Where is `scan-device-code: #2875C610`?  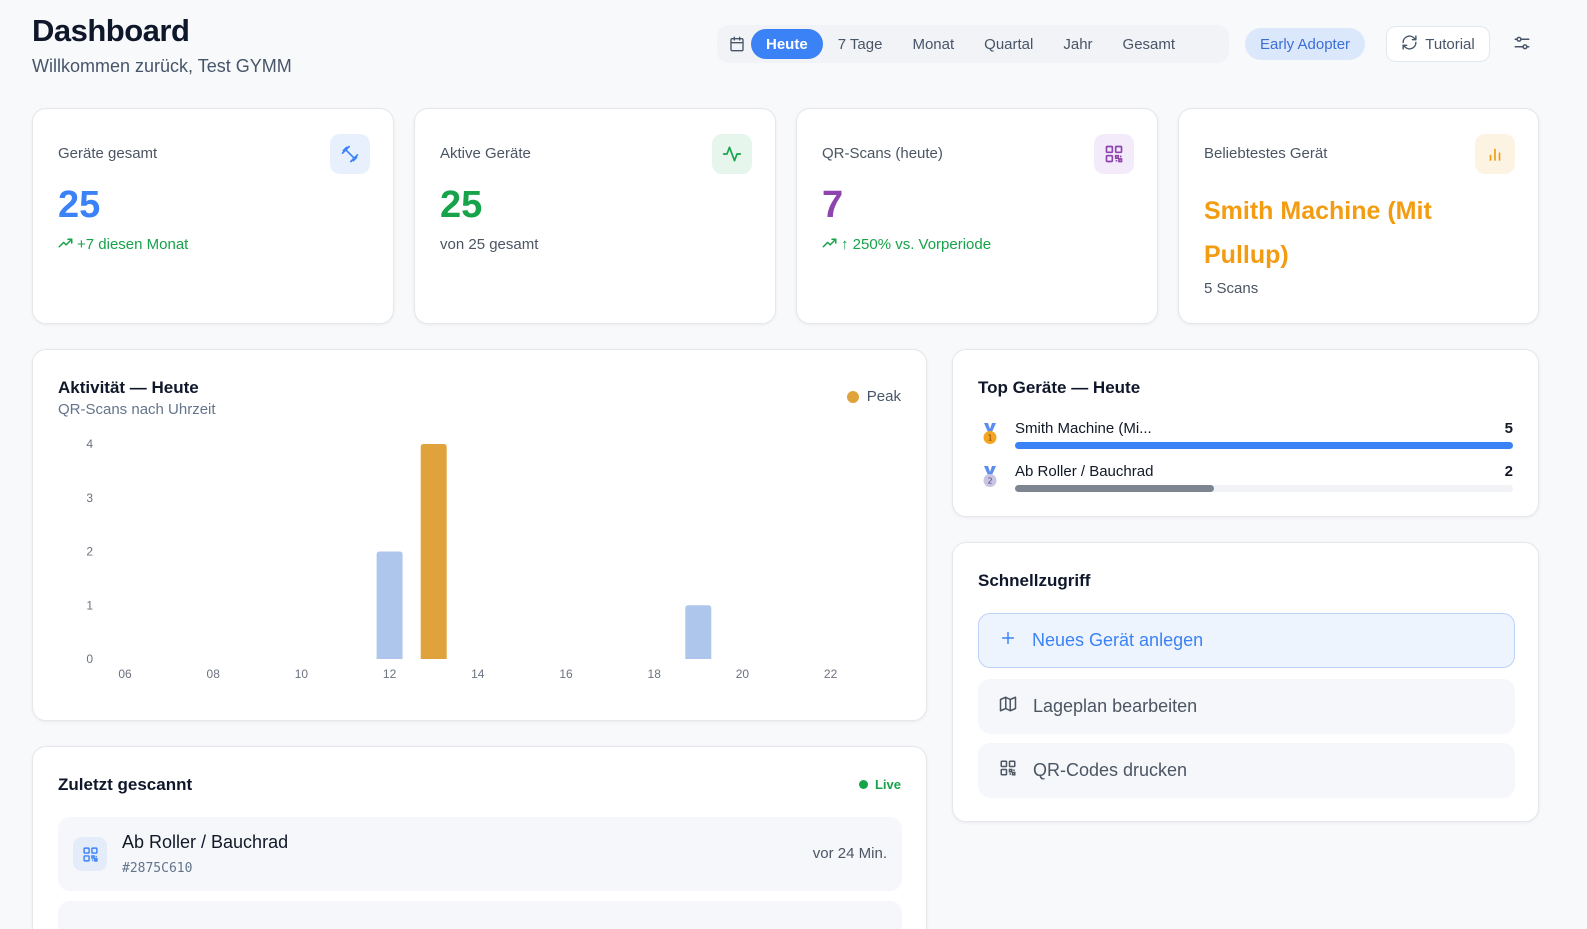
scan-device-code: #2875C610 is located at coordinates (157, 868).